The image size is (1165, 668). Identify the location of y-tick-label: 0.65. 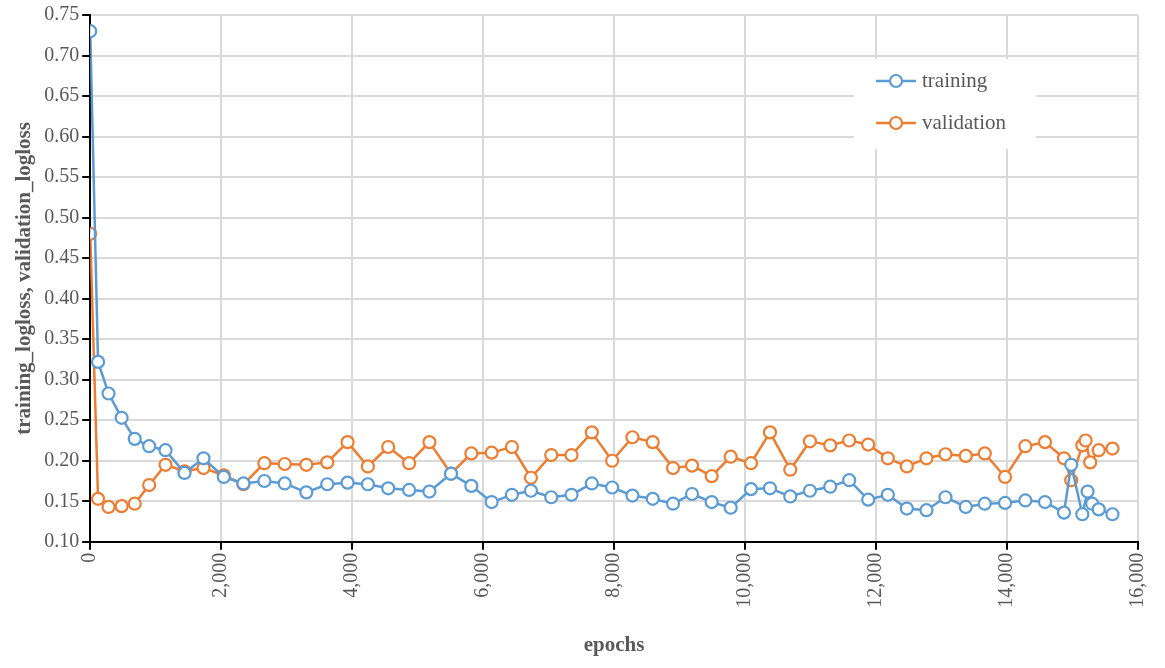
(62, 94).